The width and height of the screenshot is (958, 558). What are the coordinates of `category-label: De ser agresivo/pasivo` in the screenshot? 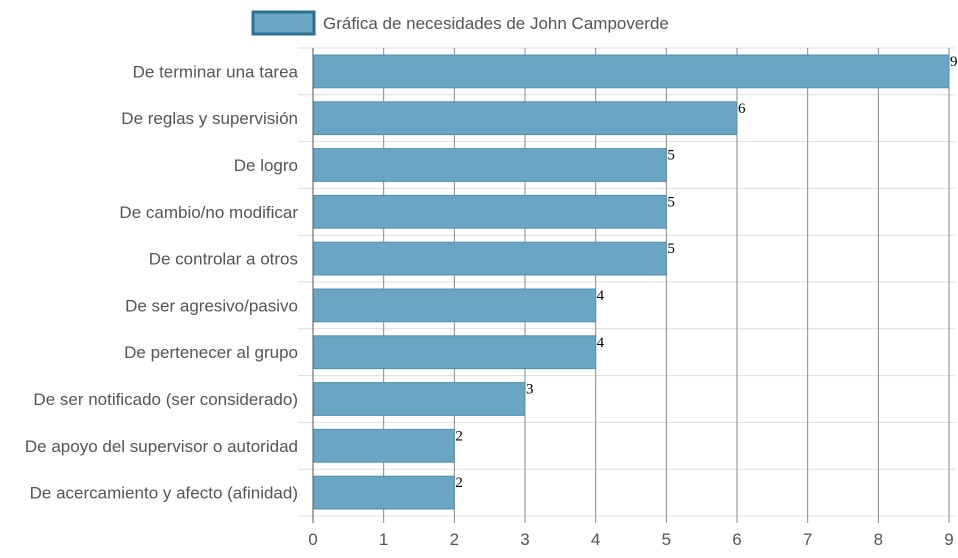 It's located at (211, 305).